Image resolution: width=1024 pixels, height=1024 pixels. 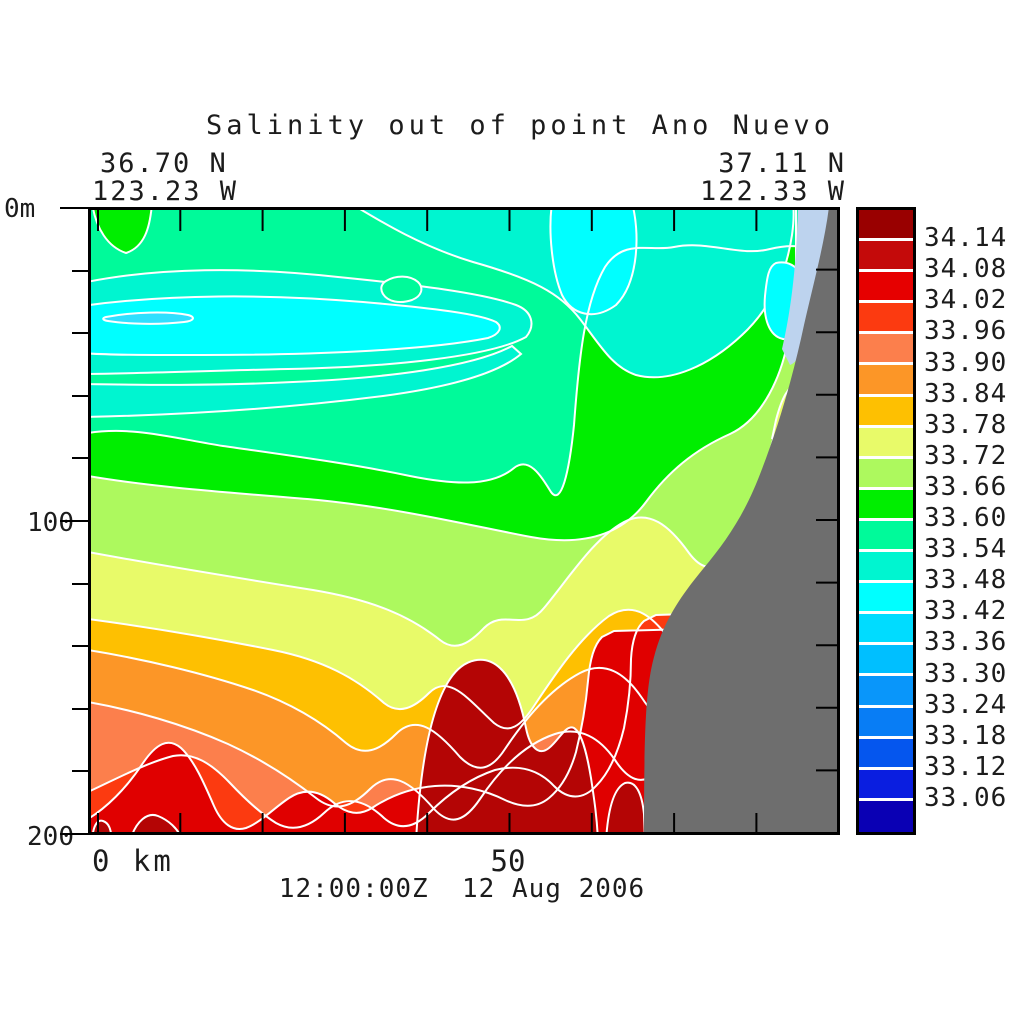 I want to click on y-axis-tick-label-100: 100, so click(x=50, y=523).